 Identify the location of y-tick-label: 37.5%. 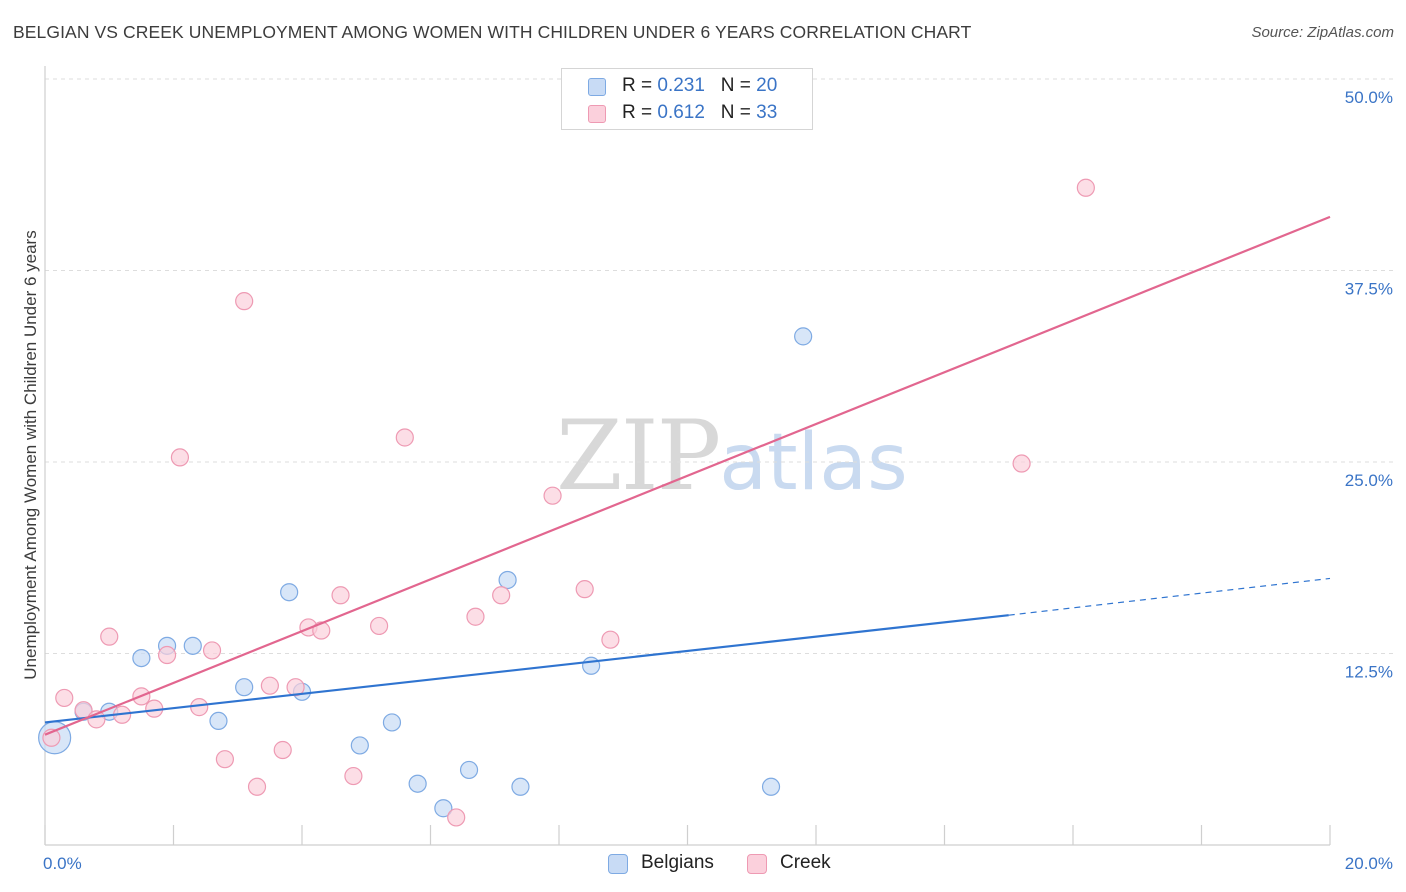
(1369, 289).